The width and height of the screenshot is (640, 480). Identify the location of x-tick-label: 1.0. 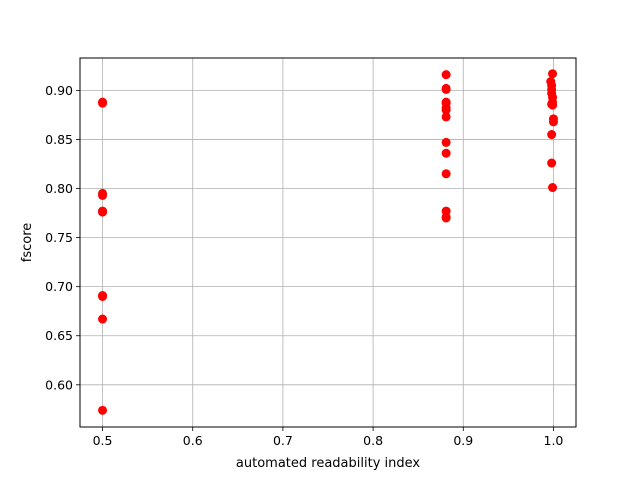
(554, 440).